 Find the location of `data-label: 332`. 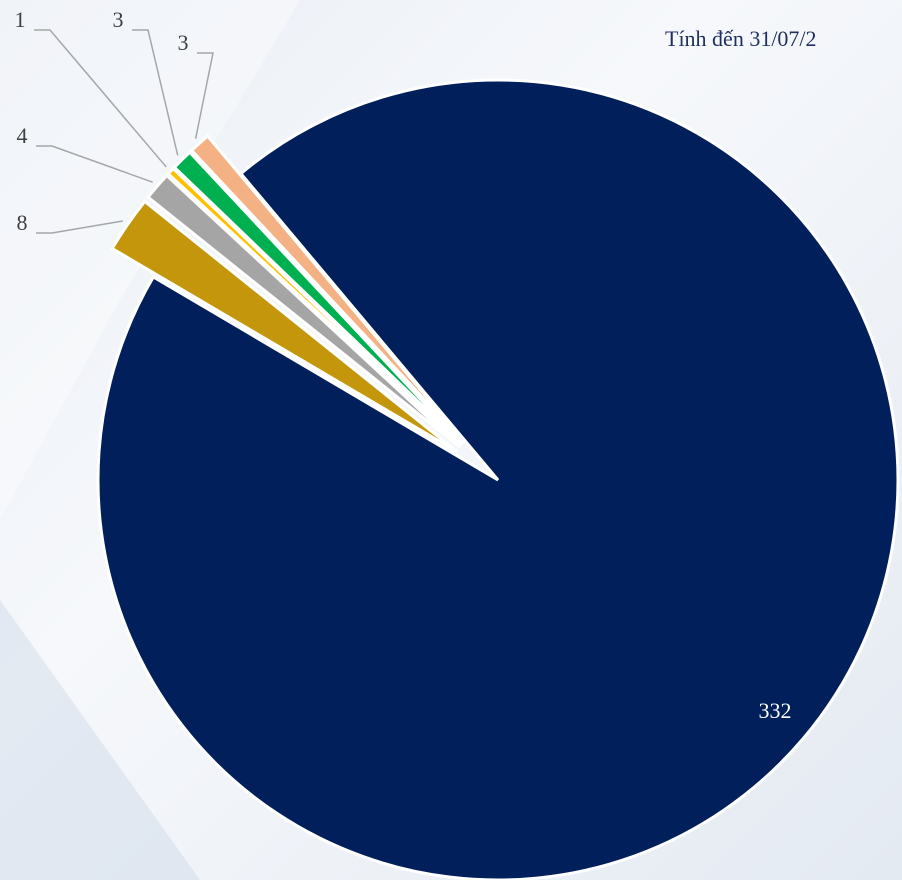

data-label: 332 is located at coordinates (775, 710).